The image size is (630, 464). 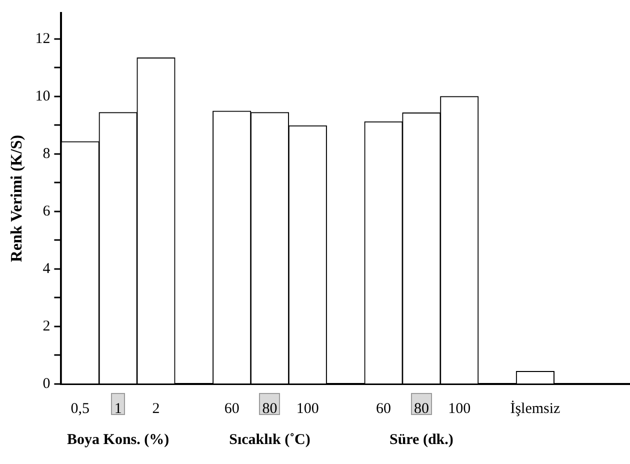 I want to click on text: Boya Kons. (%), so click(x=118, y=440).